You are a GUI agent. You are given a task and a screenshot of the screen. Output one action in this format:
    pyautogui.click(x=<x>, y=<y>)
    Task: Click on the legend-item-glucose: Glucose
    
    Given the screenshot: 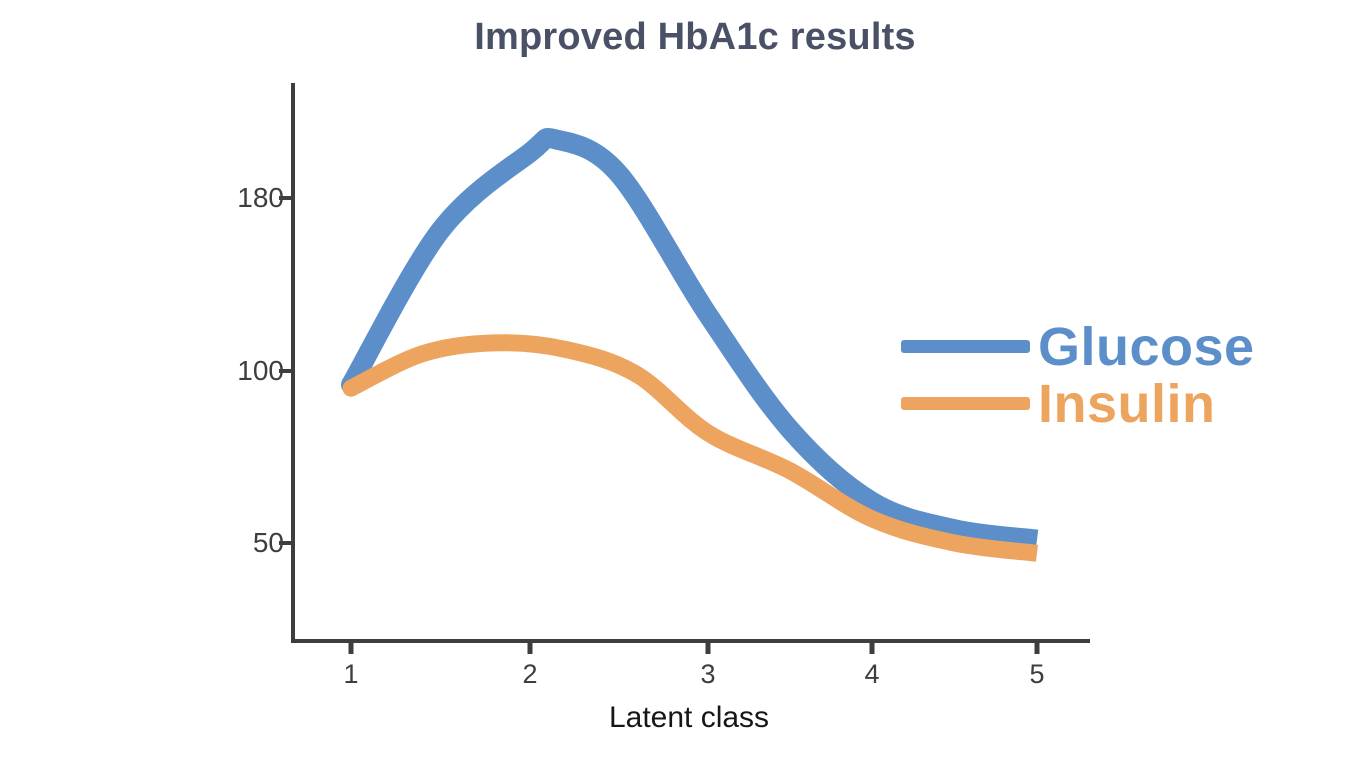 What is the action you would take?
    pyautogui.click(x=1078, y=346)
    